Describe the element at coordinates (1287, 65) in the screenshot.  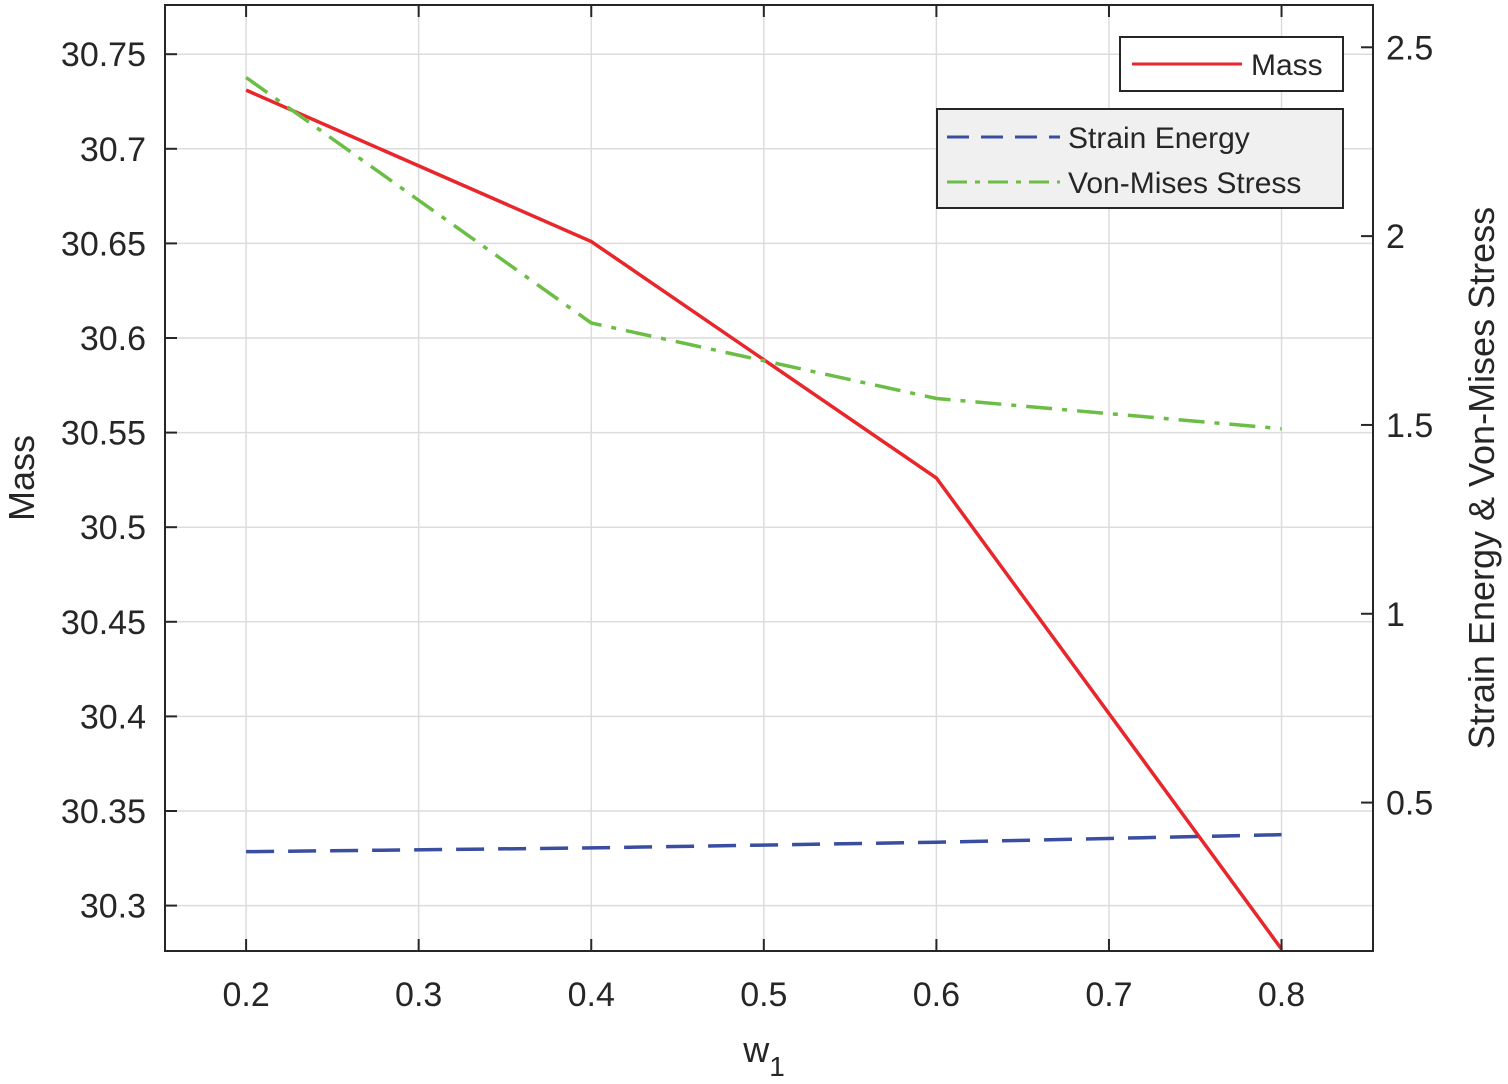
I see `legend-label-mass: Mass` at that location.